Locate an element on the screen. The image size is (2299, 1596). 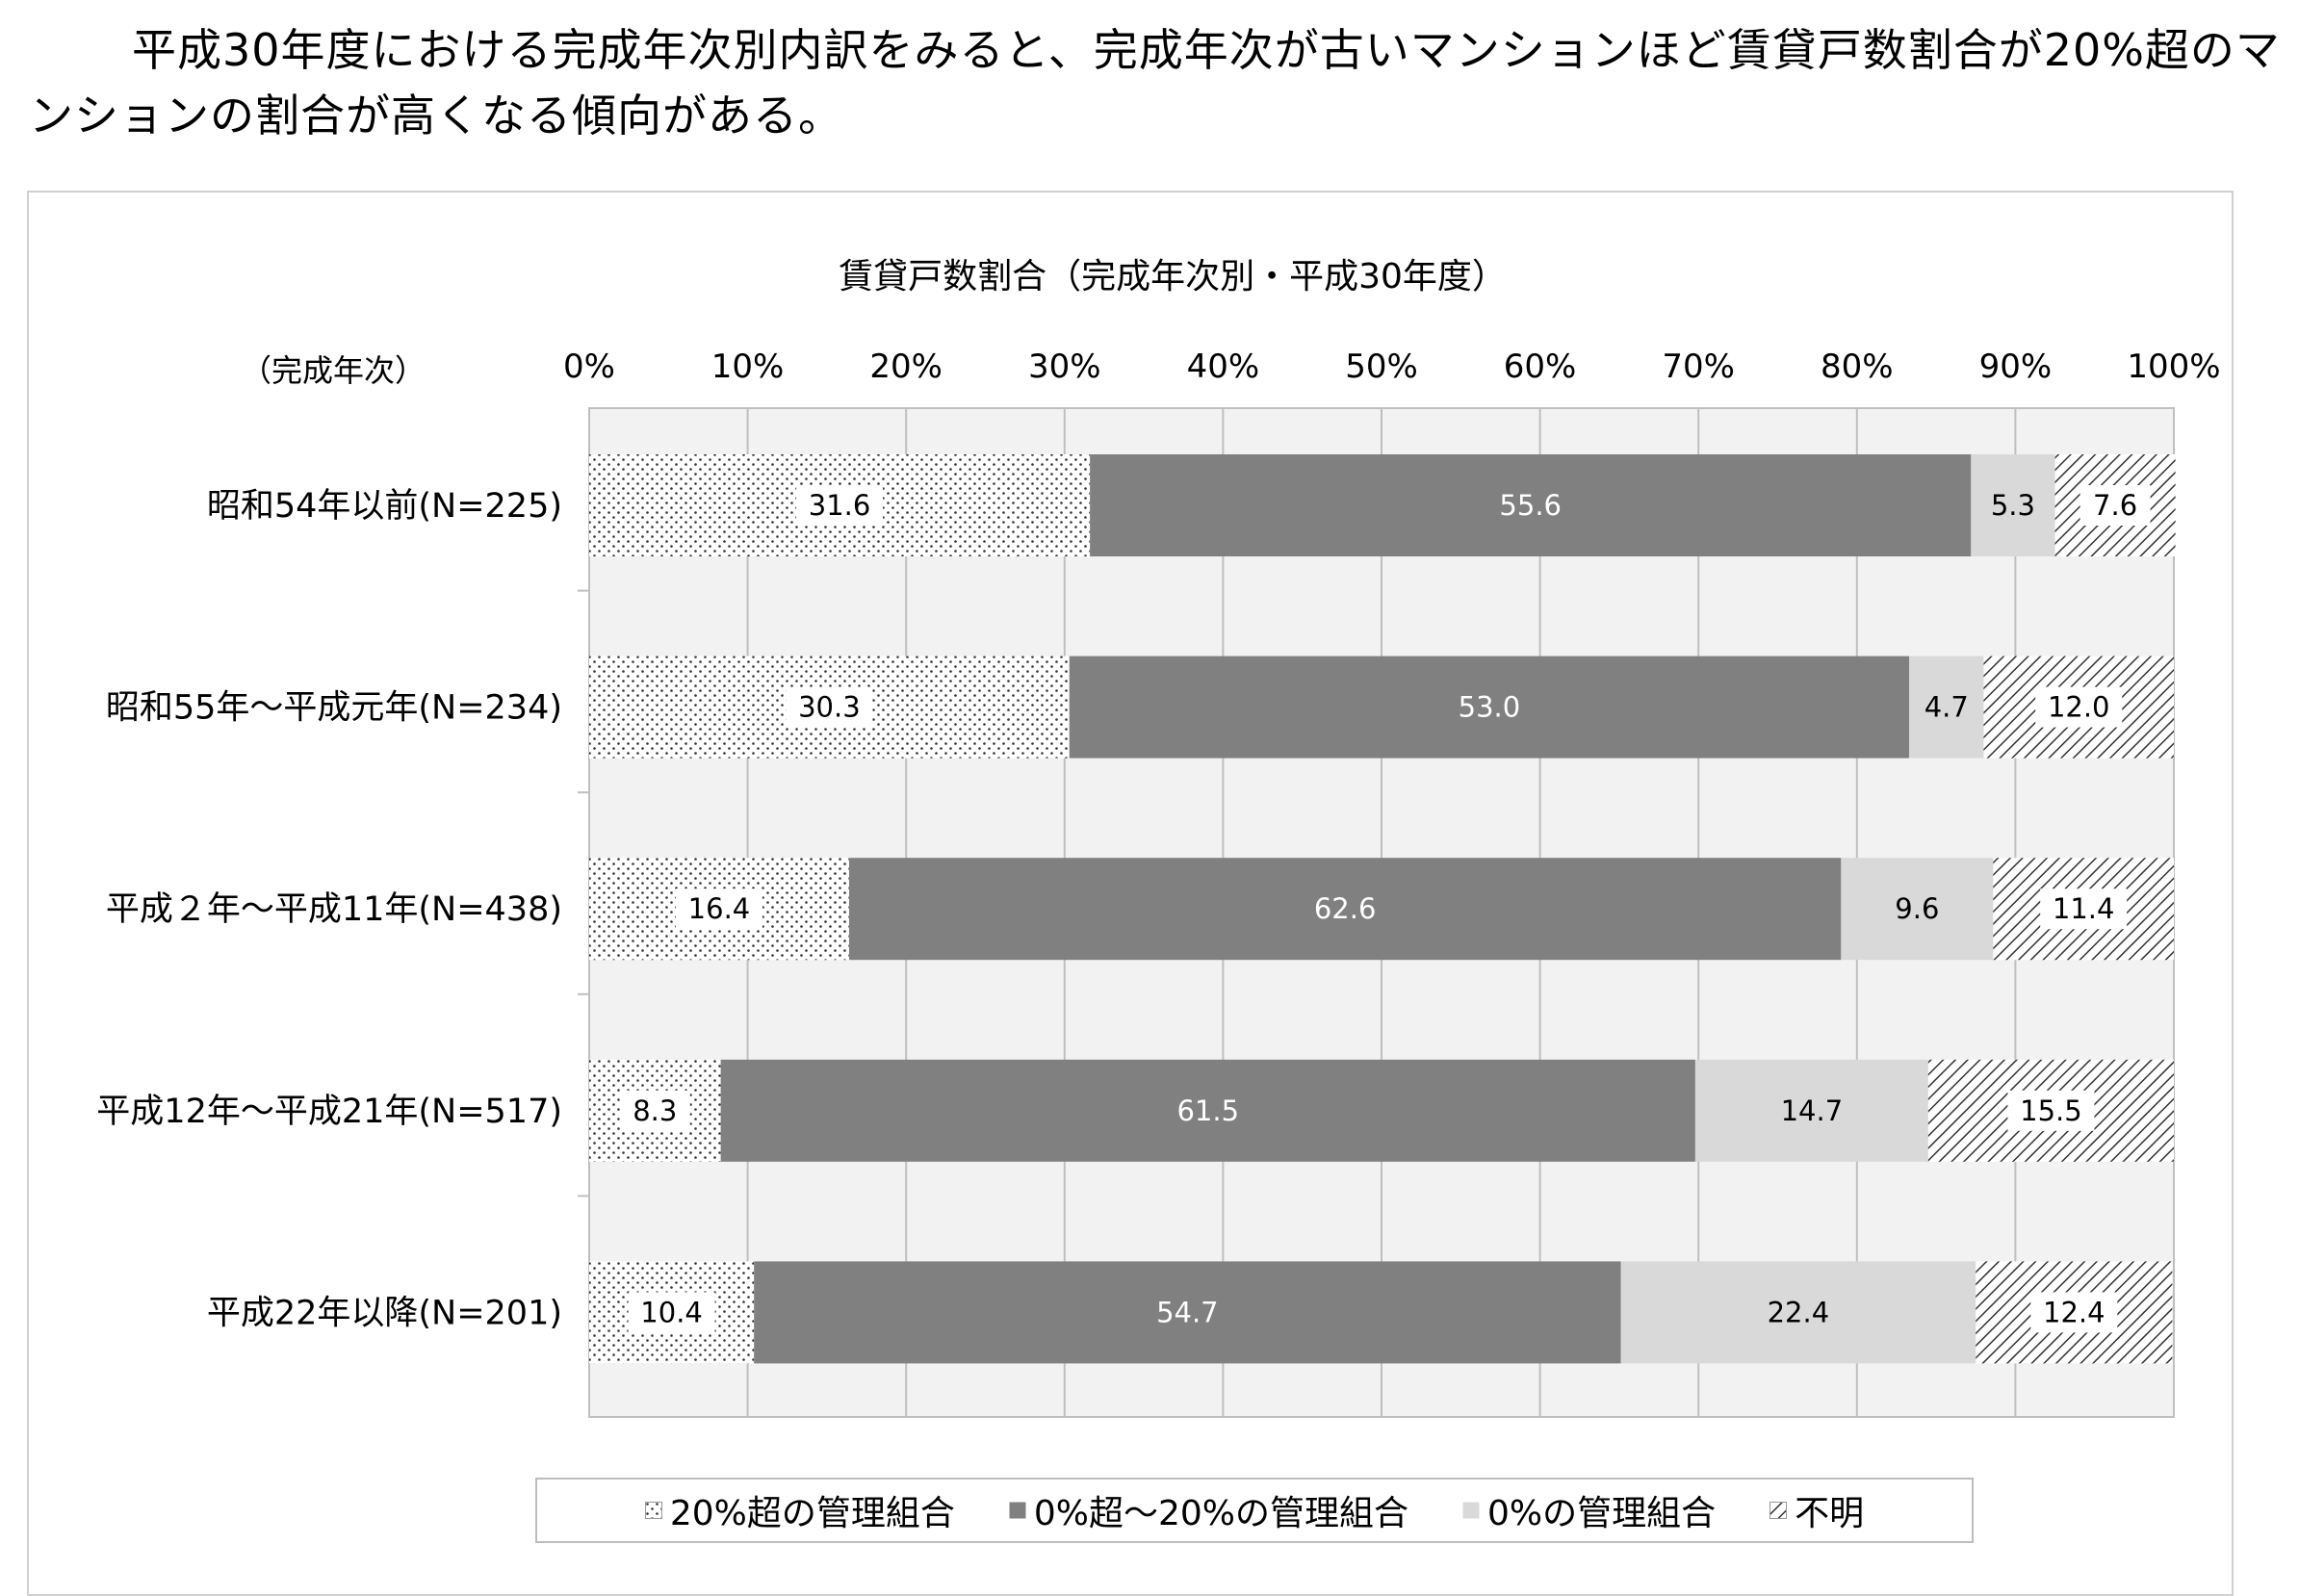
x-tick-label: 80% is located at coordinates (1857, 367).